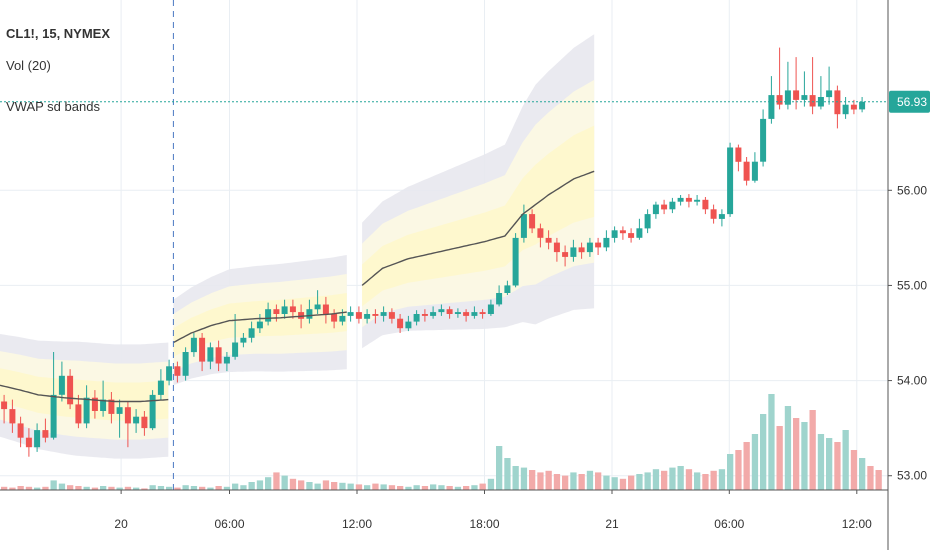 This screenshot has height=550, width=932. Describe the element at coordinates (28, 65) in the screenshot. I see `volume-legend: Vol (20)` at that location.